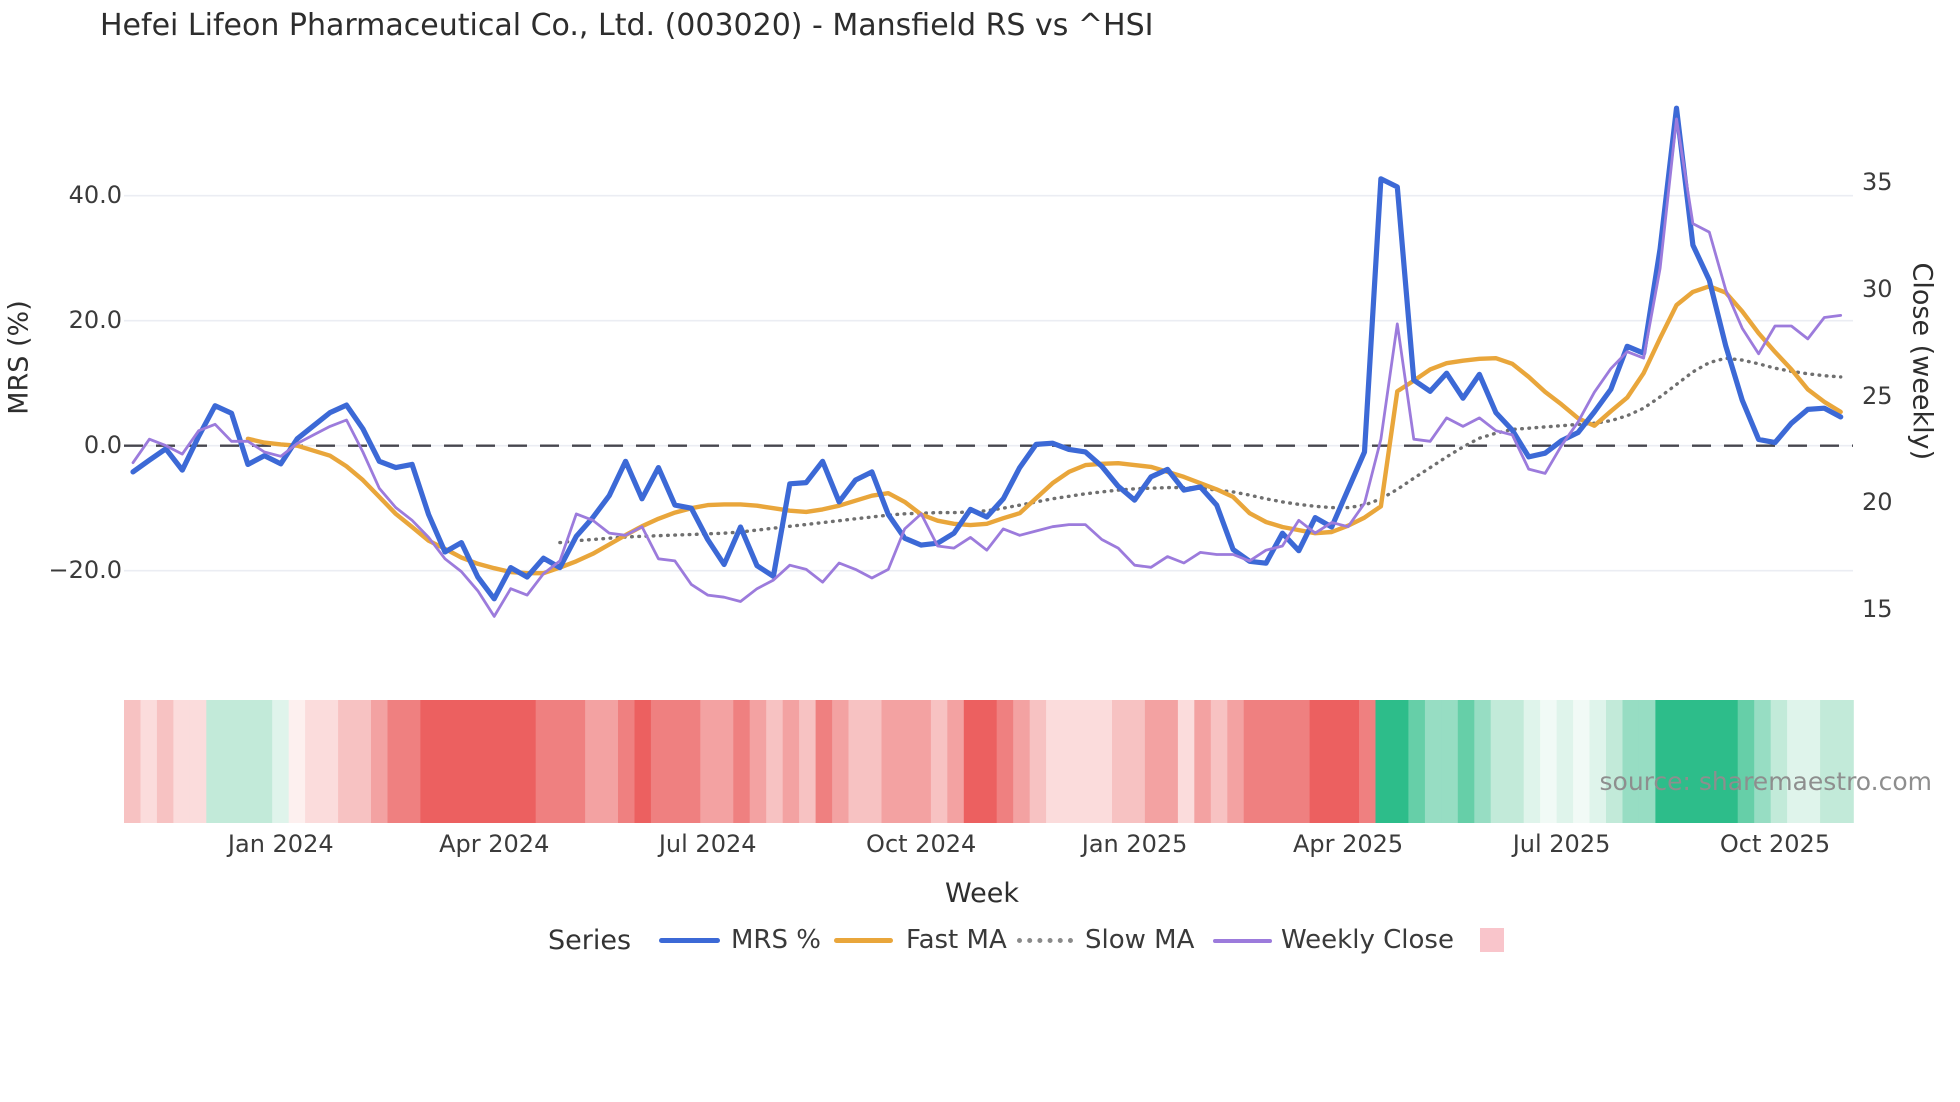 The width and height of the screenshot is (1960, 1102). What do you see at coordinates (95, 319) in the screenshot?
I see `y-tick-label-left: 20.0` at bounding box center [95, 319].